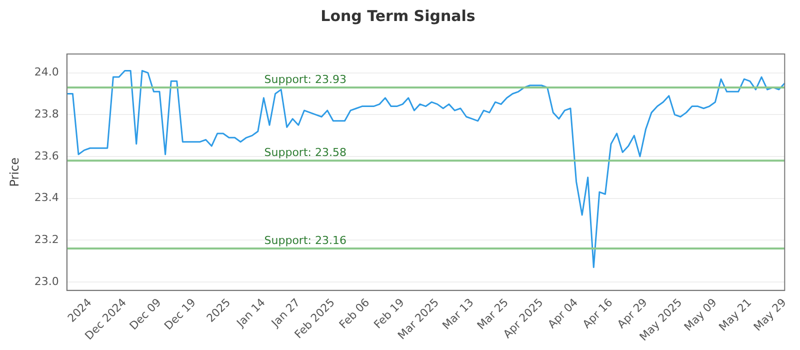 This screenshot has width=800, height=350. I want to click on x-tick-label: Dec 09, so click(145, 314).